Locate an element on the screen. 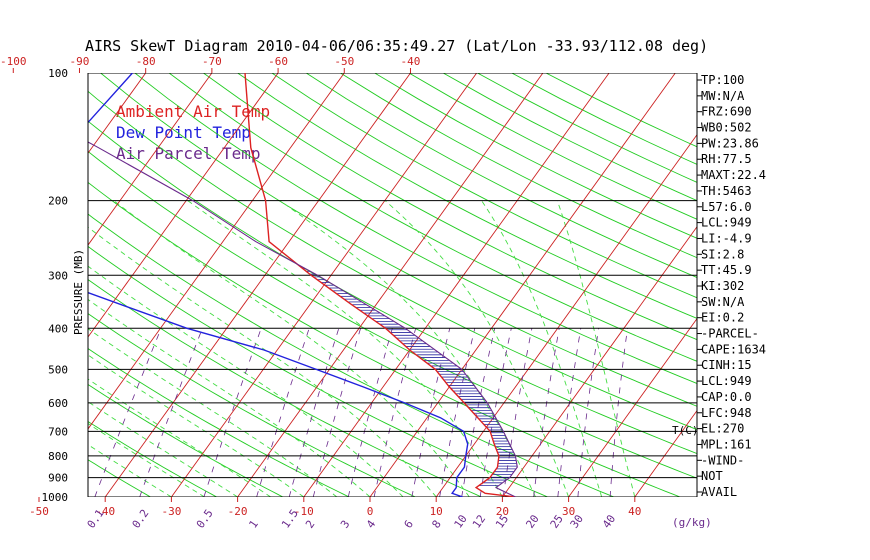 The width and height of the screenshot is (870, 560). pressure-tick-label: 1000 is located at coordinates (55, 497).